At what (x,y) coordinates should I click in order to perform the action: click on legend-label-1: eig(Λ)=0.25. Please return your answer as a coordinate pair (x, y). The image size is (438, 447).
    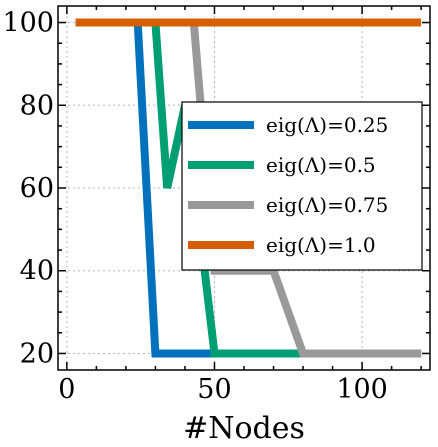
    Looking at the image, I should click on (327, 125).